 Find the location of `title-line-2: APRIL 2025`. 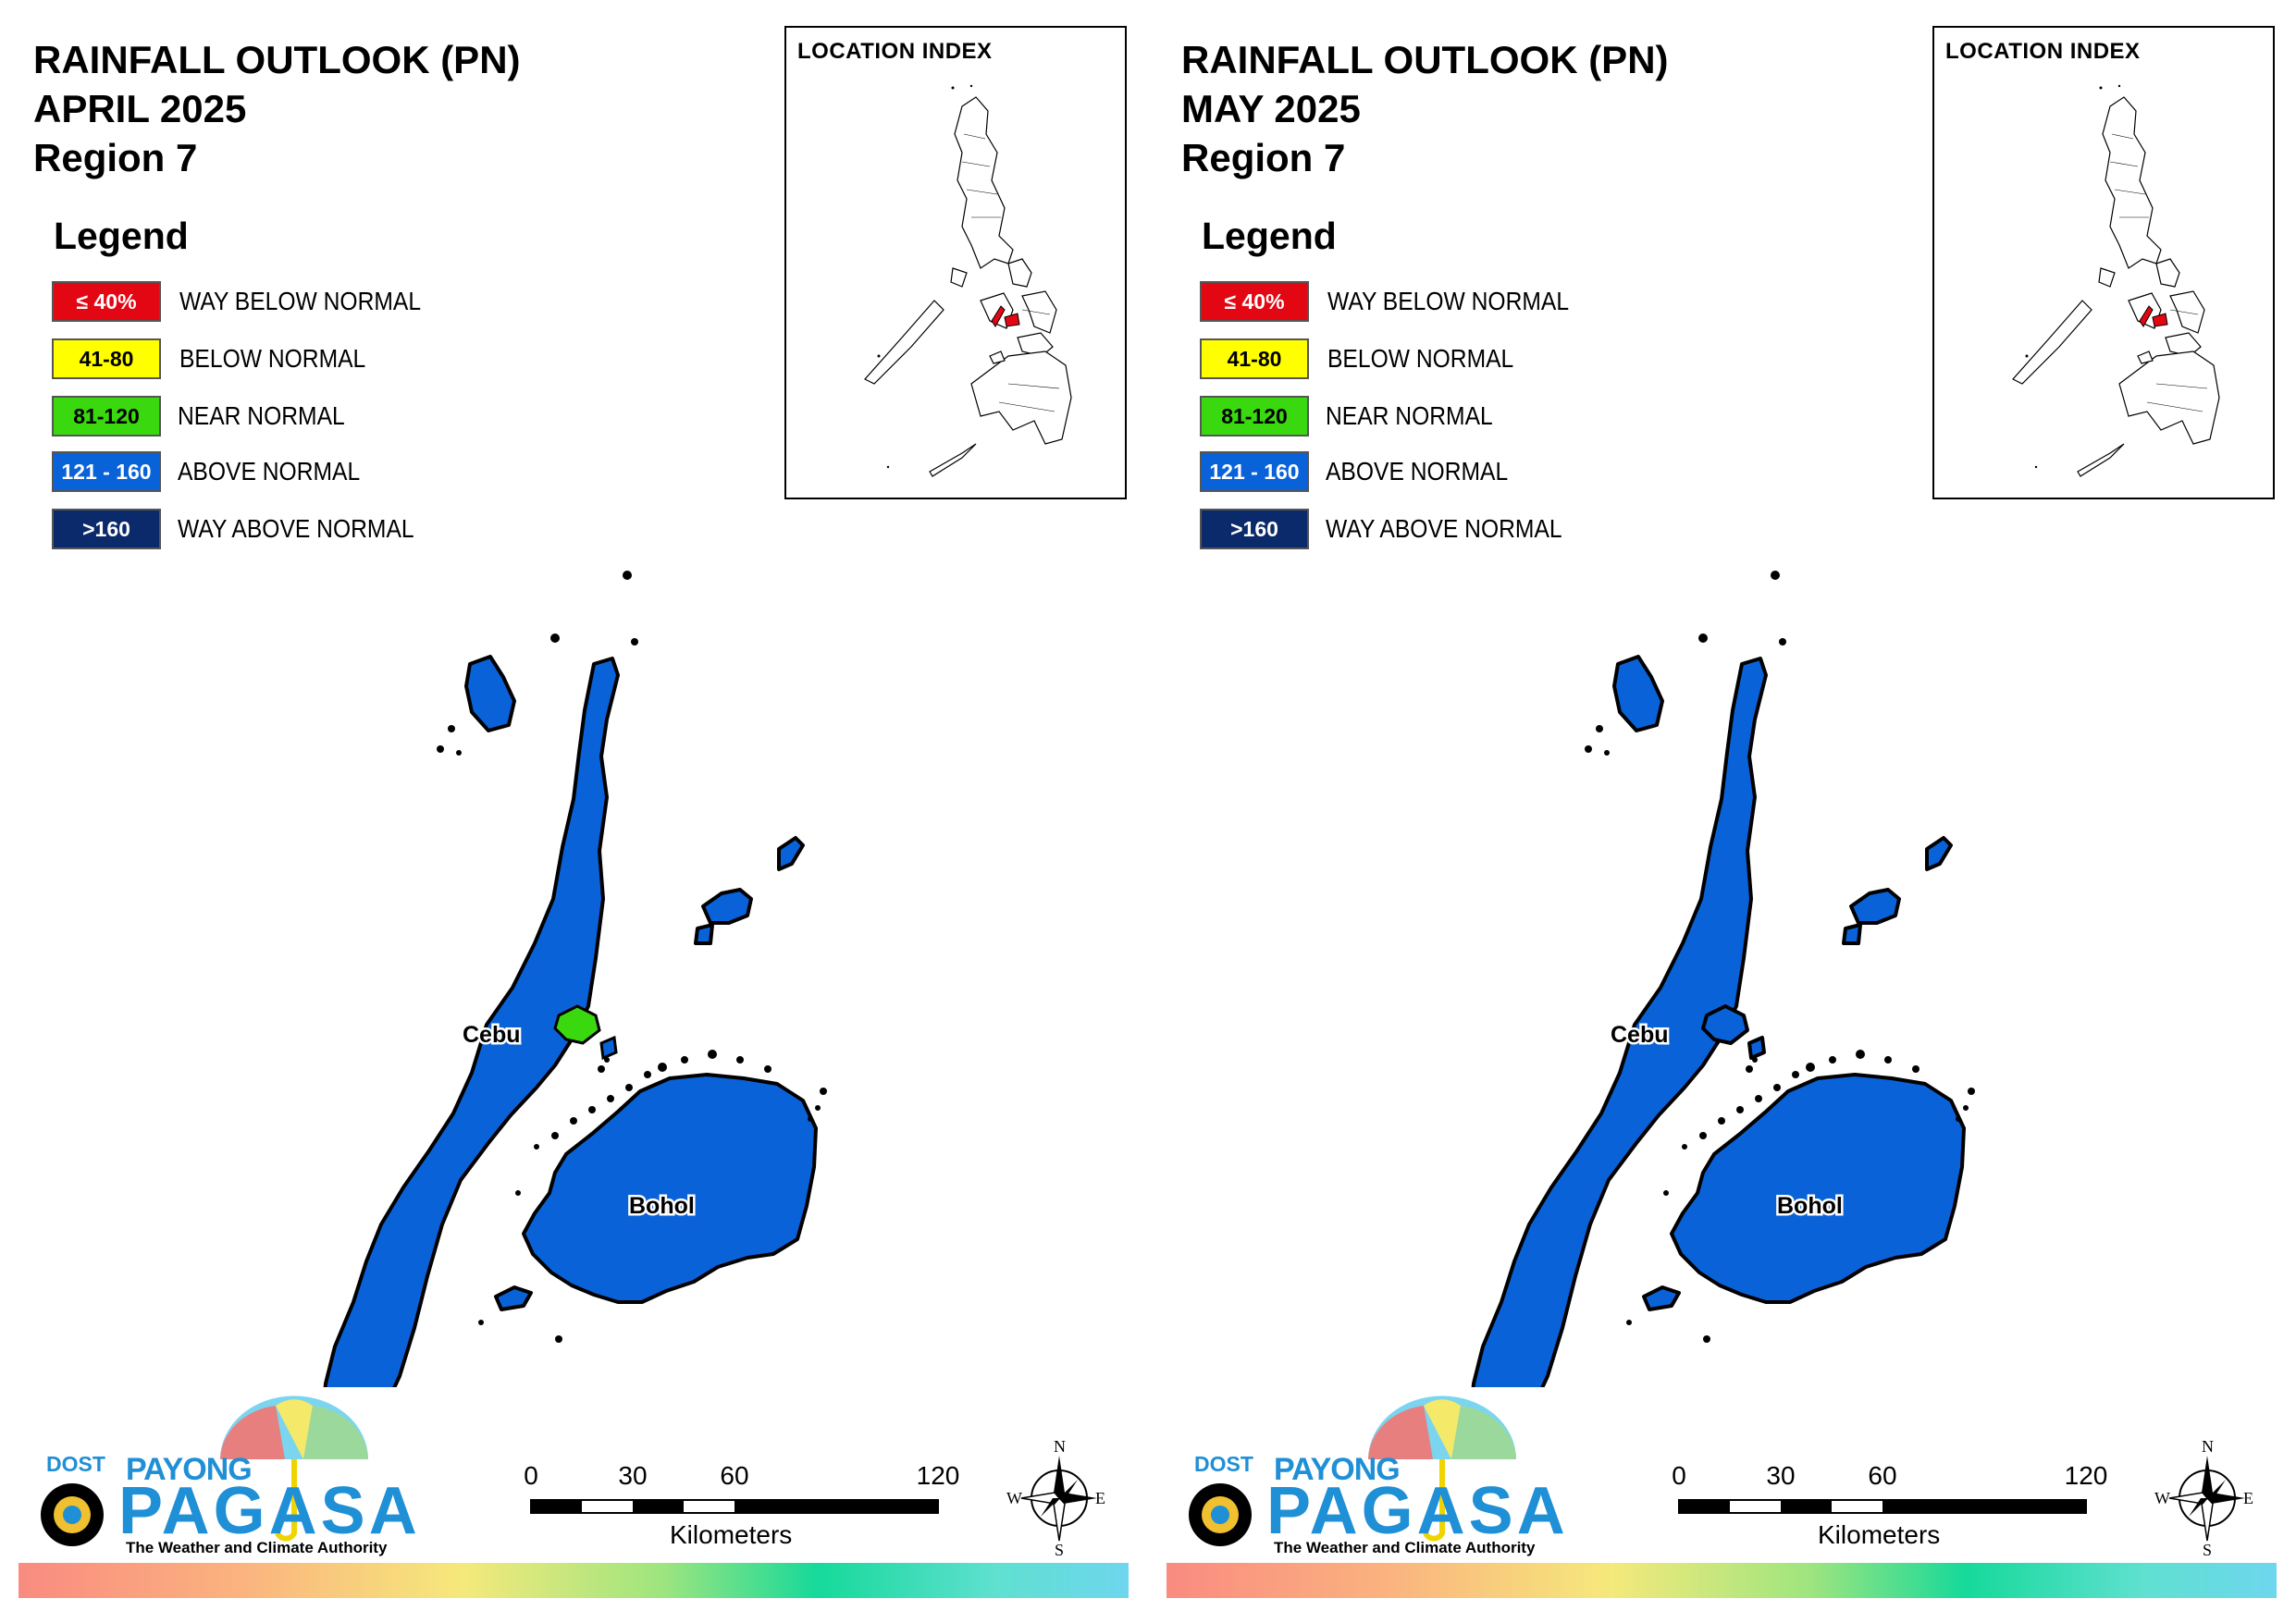

title-line-2: APRIL 2025 is located at coordinates (140, 108).